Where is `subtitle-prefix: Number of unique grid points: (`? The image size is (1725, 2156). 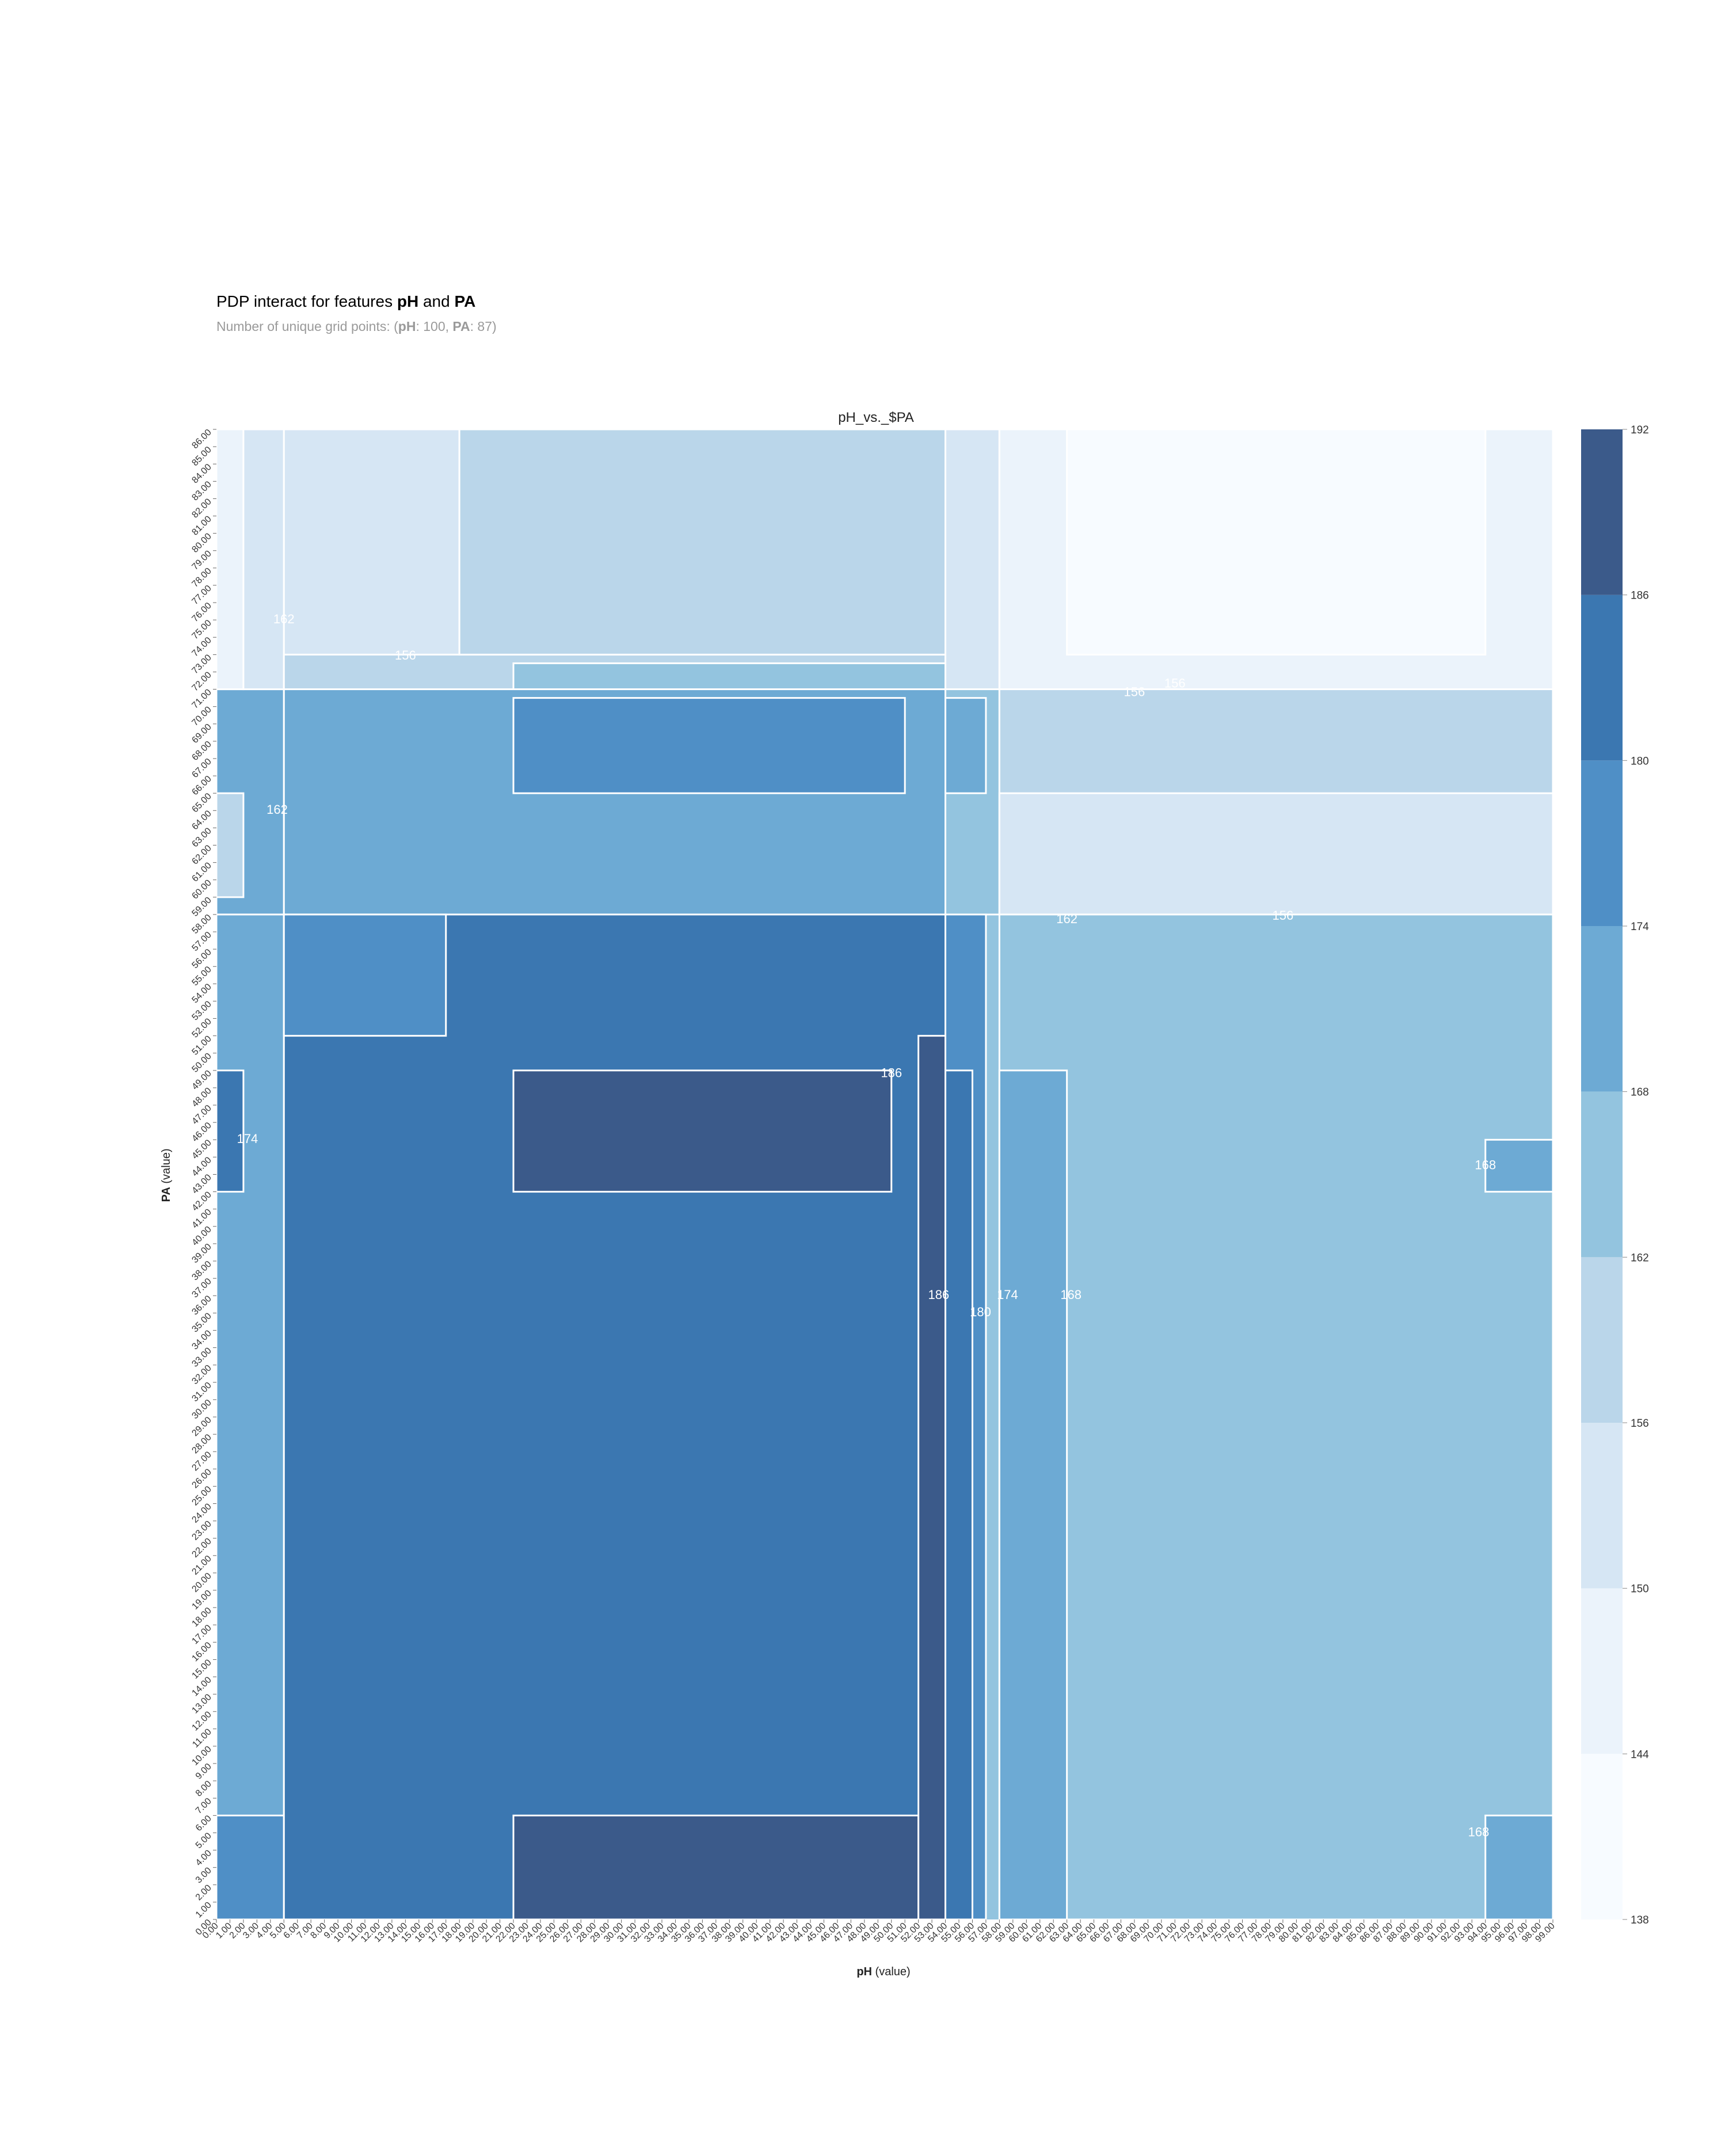
subtitle-prefix: Number of unique grid points: ( is located at coordinates (307, 326).